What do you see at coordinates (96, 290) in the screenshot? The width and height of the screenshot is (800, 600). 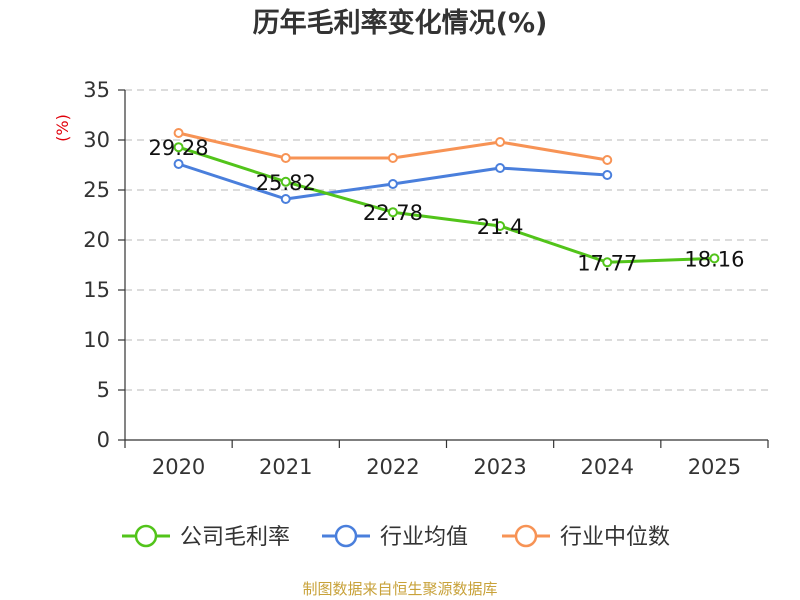 I see `y-tick-label-15: 15` at bounding box center [96, 290].